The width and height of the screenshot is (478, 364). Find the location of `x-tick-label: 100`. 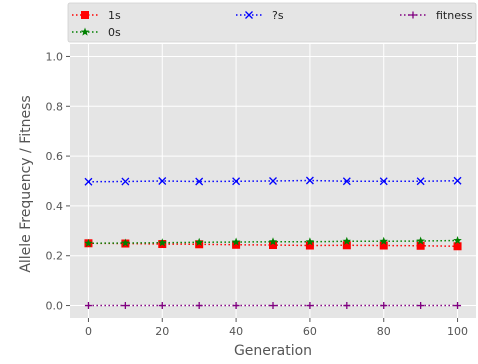

x-tick-label: 100 is located at coordinates (457, 331).